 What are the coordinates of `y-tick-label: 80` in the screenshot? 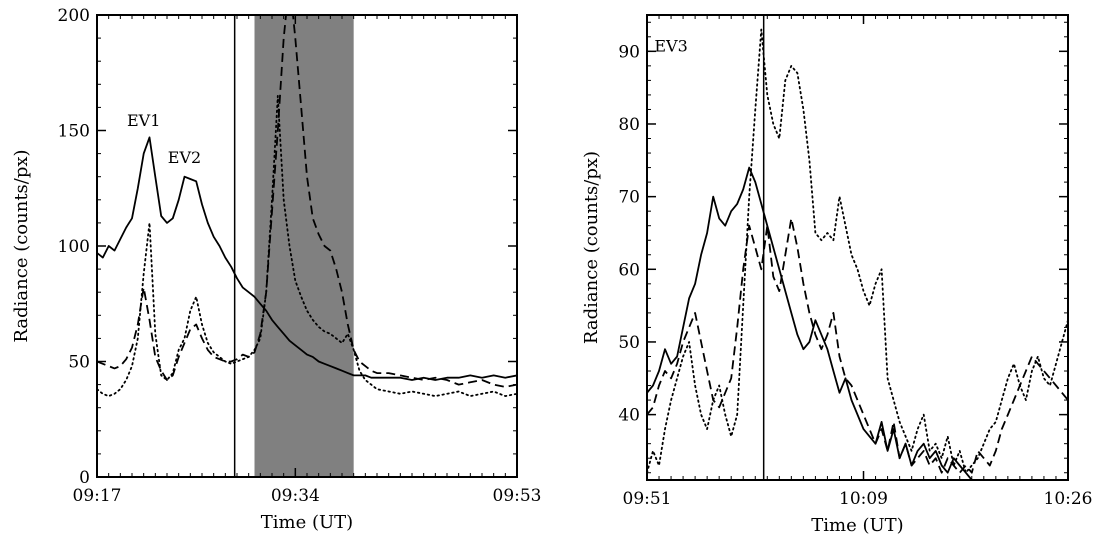 It's located at (629, 125).